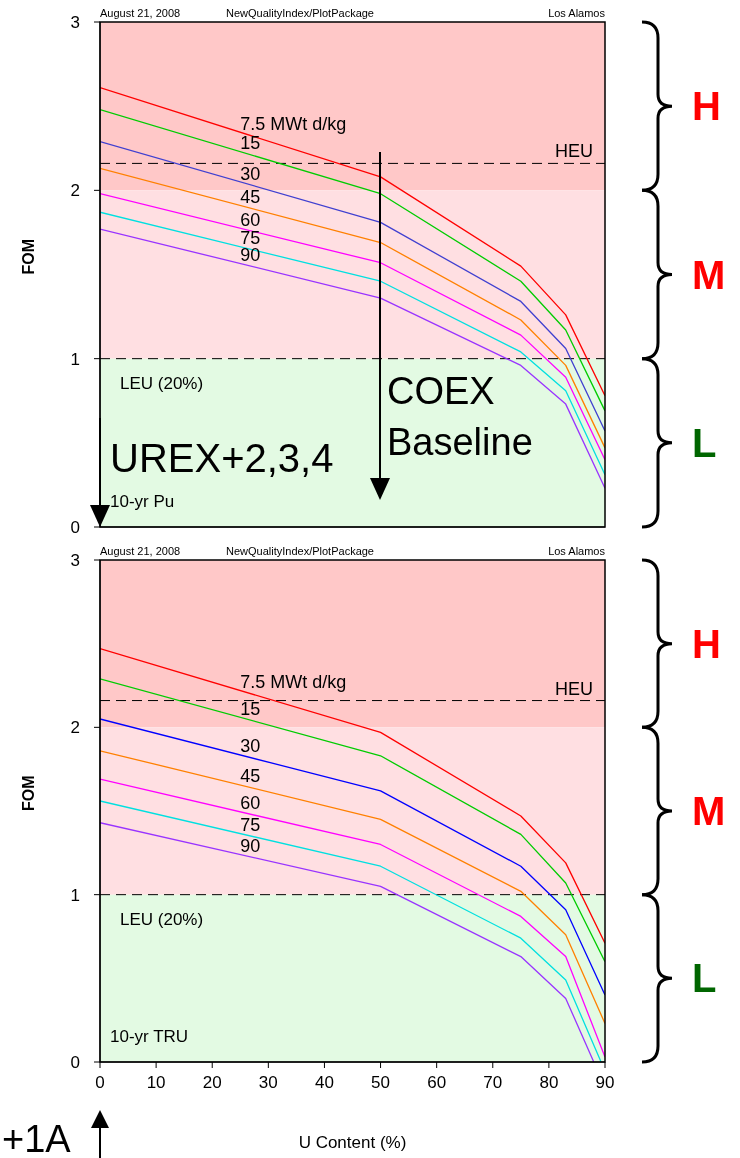  What do you see at coordinates (324, 1083) in the screenshot?
I see `x-tick-label: 40` at bounding box center [324, 1083].